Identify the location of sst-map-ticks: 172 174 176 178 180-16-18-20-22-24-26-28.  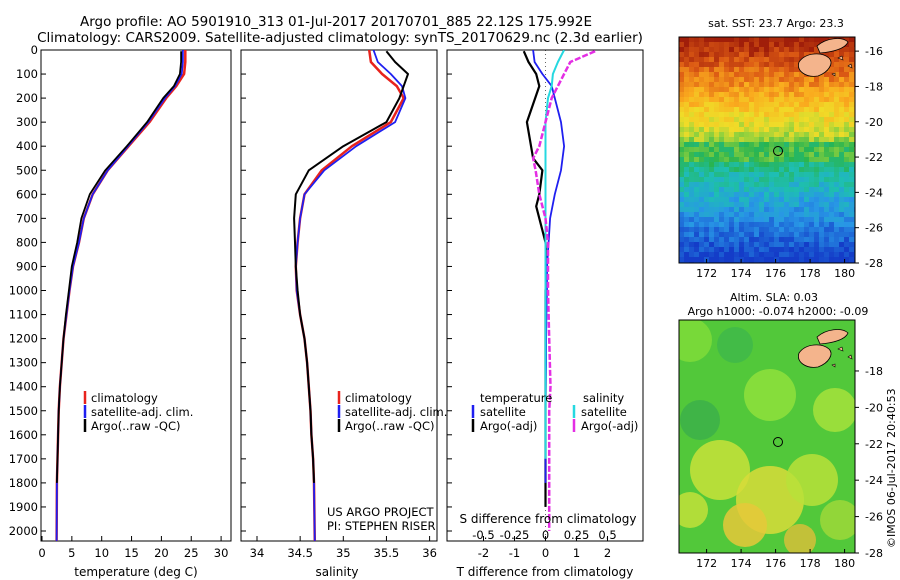
(789, 162).